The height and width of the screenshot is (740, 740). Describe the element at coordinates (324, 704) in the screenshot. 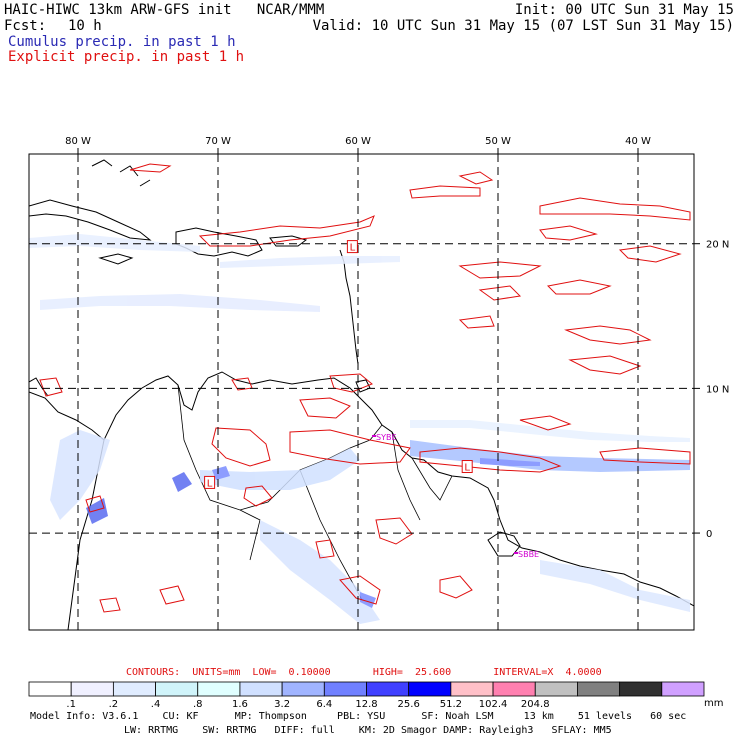

I see `colorbar-tick-label: 6.4` at that location.